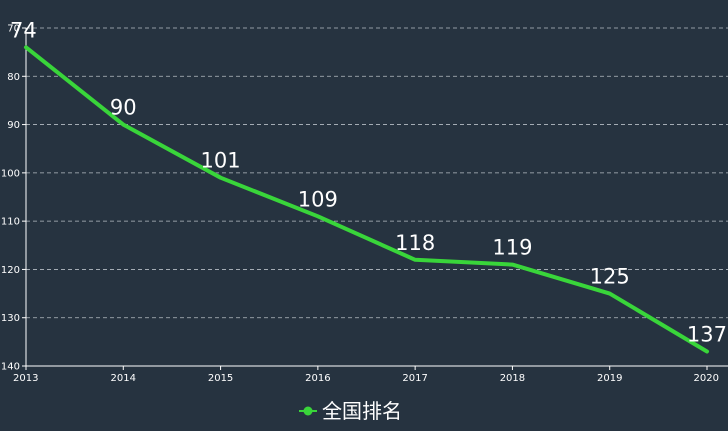 This screenshot has width=728, height=431. Describe the element at coordinates (10, 270) in the screenshot. I see `y-tick-label-120: 120` at that location.